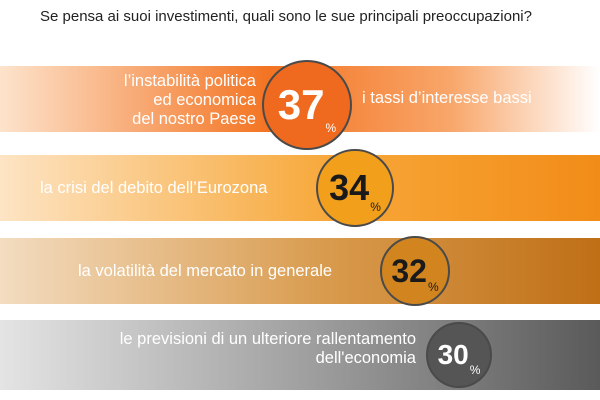 The height and width of the screenshot is (400, 600). What do you see at coordinates (409, 271) in the screenshot?
I see `value-number: 32` at bounding box center [409, 271].